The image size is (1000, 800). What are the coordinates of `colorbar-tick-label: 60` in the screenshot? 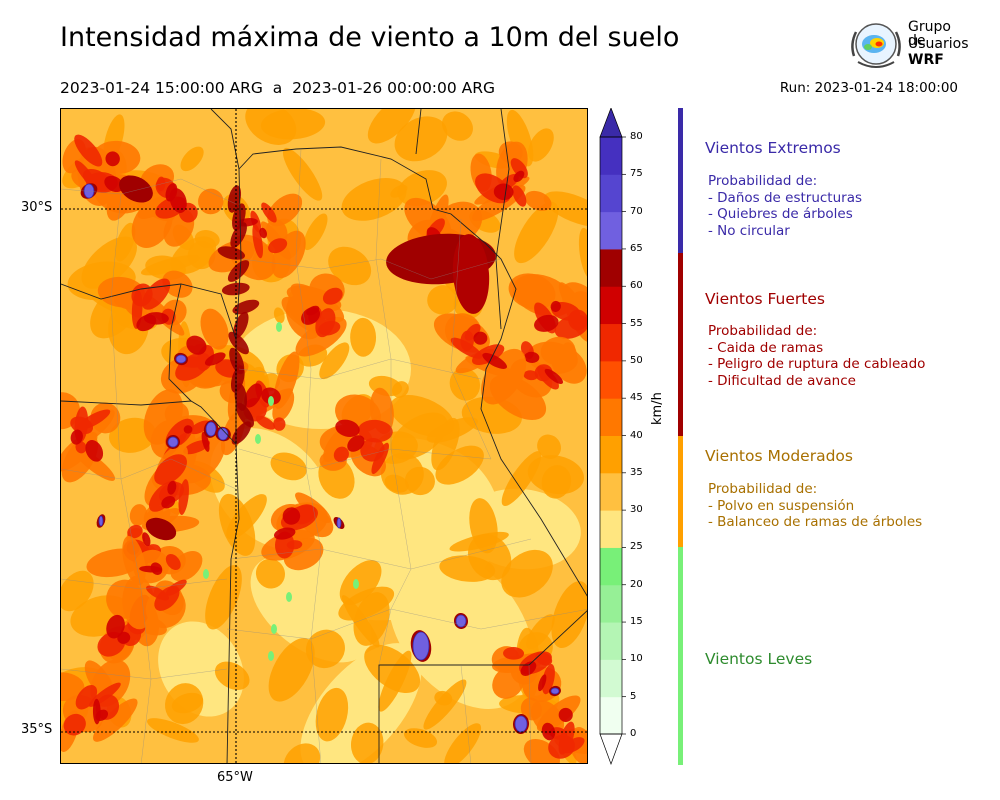 It's located at (636, 286).